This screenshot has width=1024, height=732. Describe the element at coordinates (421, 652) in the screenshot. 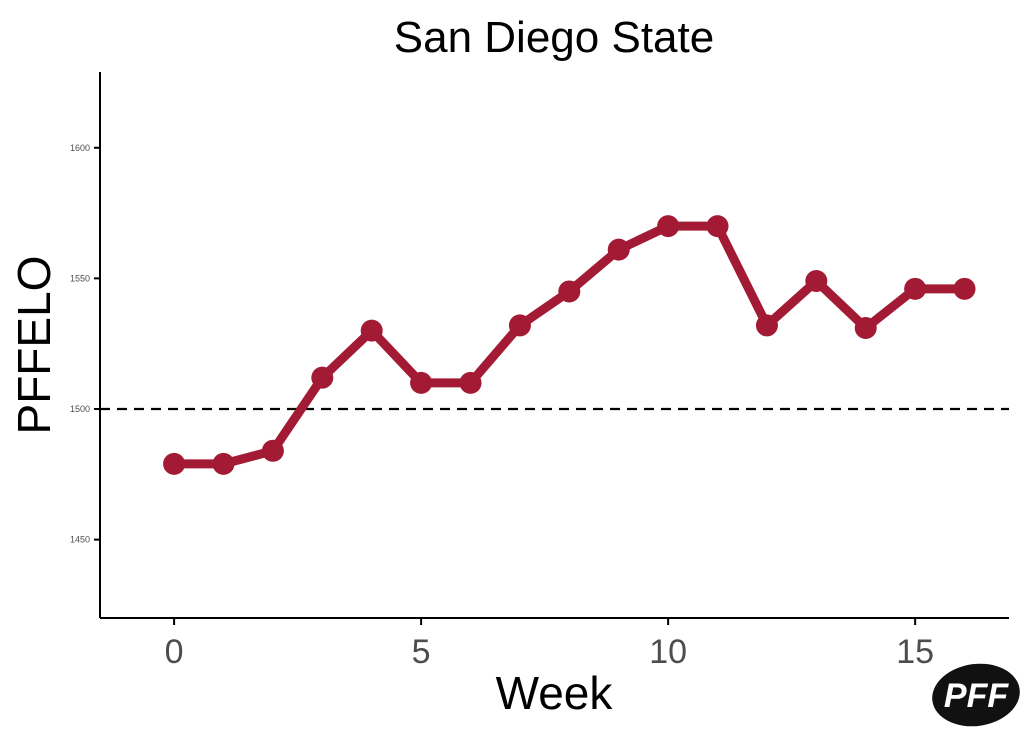

I see `x-tick-label: 5` at that location.